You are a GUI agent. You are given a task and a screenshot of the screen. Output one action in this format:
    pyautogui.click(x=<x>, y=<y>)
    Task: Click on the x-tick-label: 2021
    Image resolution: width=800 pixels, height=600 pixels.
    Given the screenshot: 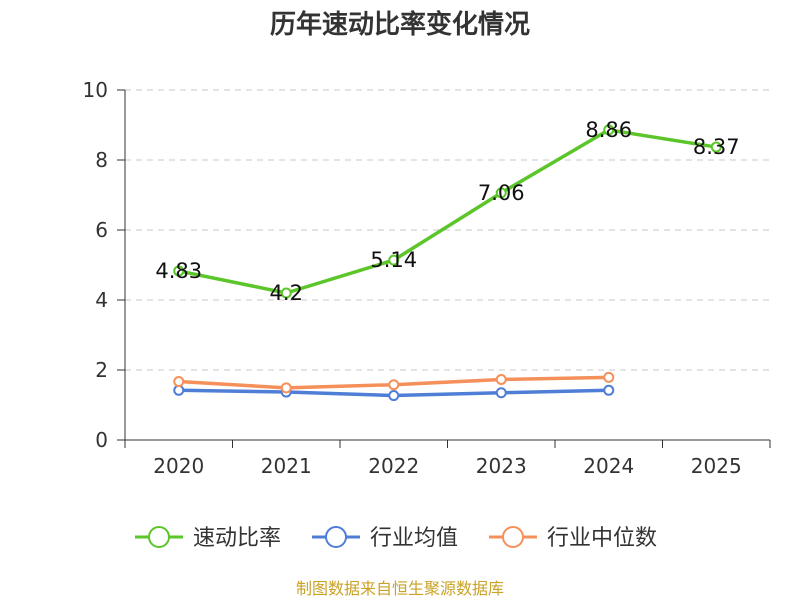 What is the action you would take?
    pyautogui.click(x=286, y=466)
    